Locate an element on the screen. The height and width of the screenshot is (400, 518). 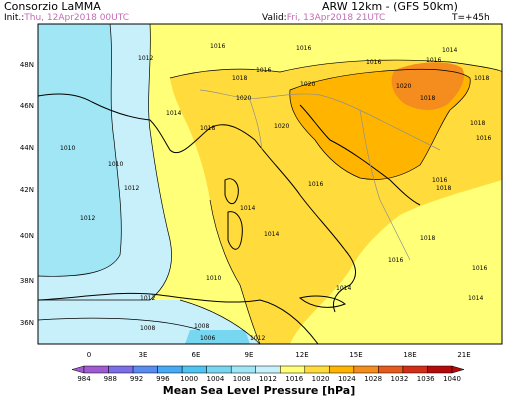
app-title: Consorzio LaMMA is located at coordinates (52, 6).